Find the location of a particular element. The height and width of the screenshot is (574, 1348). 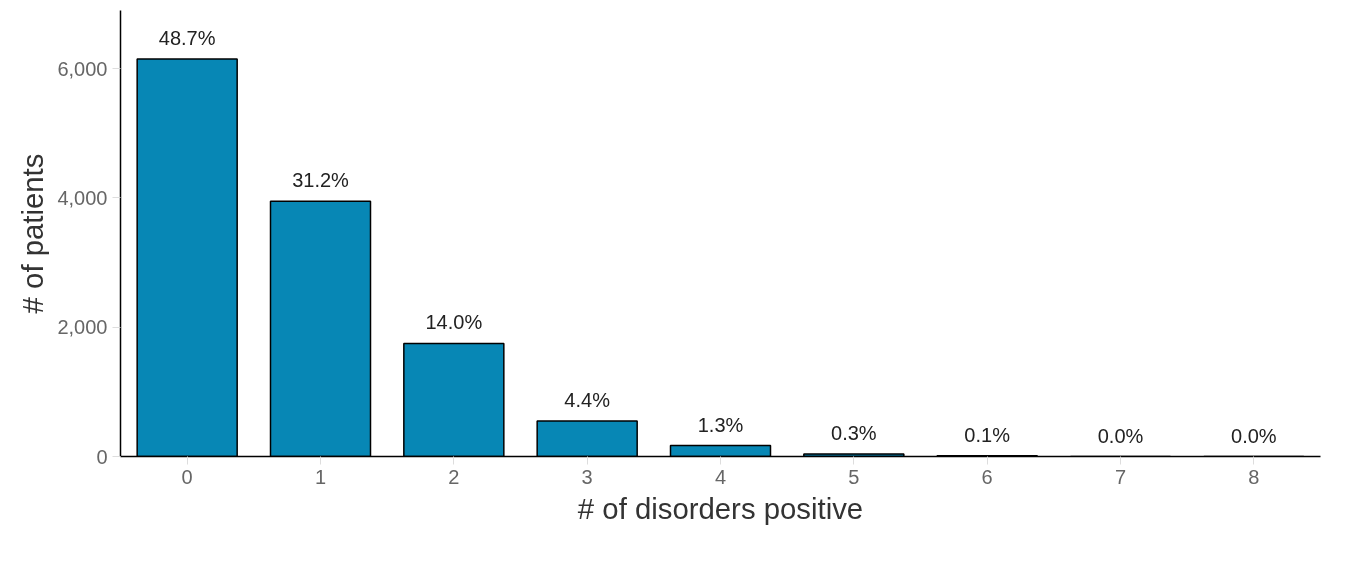

x-tick-label: 0 is located at coordinates (187, 476).